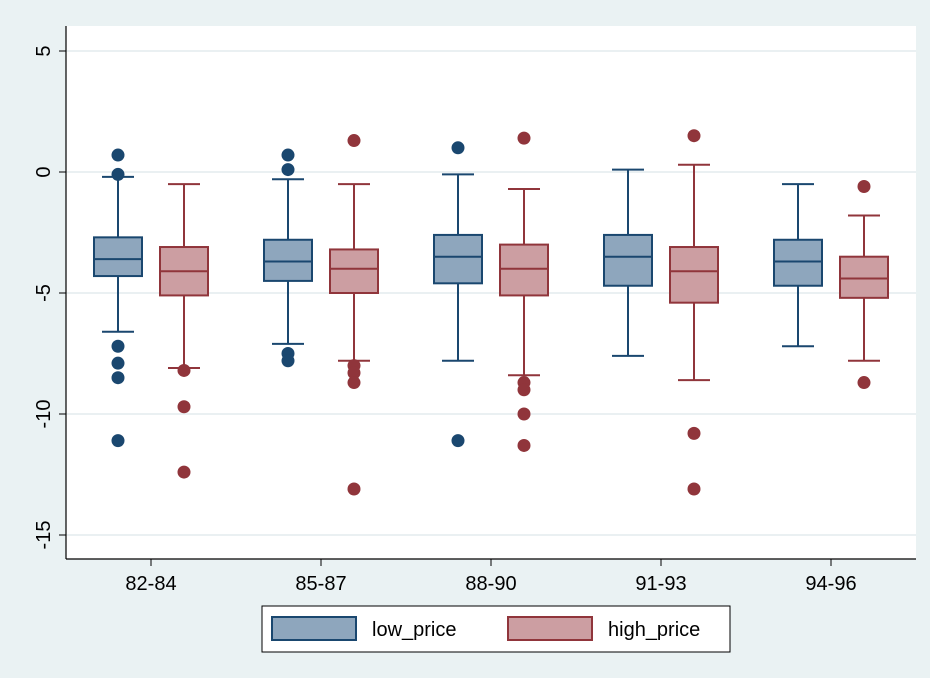  Describe the element at coordinates (490, 584) in the screenshot. I see `x-tick-label: 88-90` at that location.